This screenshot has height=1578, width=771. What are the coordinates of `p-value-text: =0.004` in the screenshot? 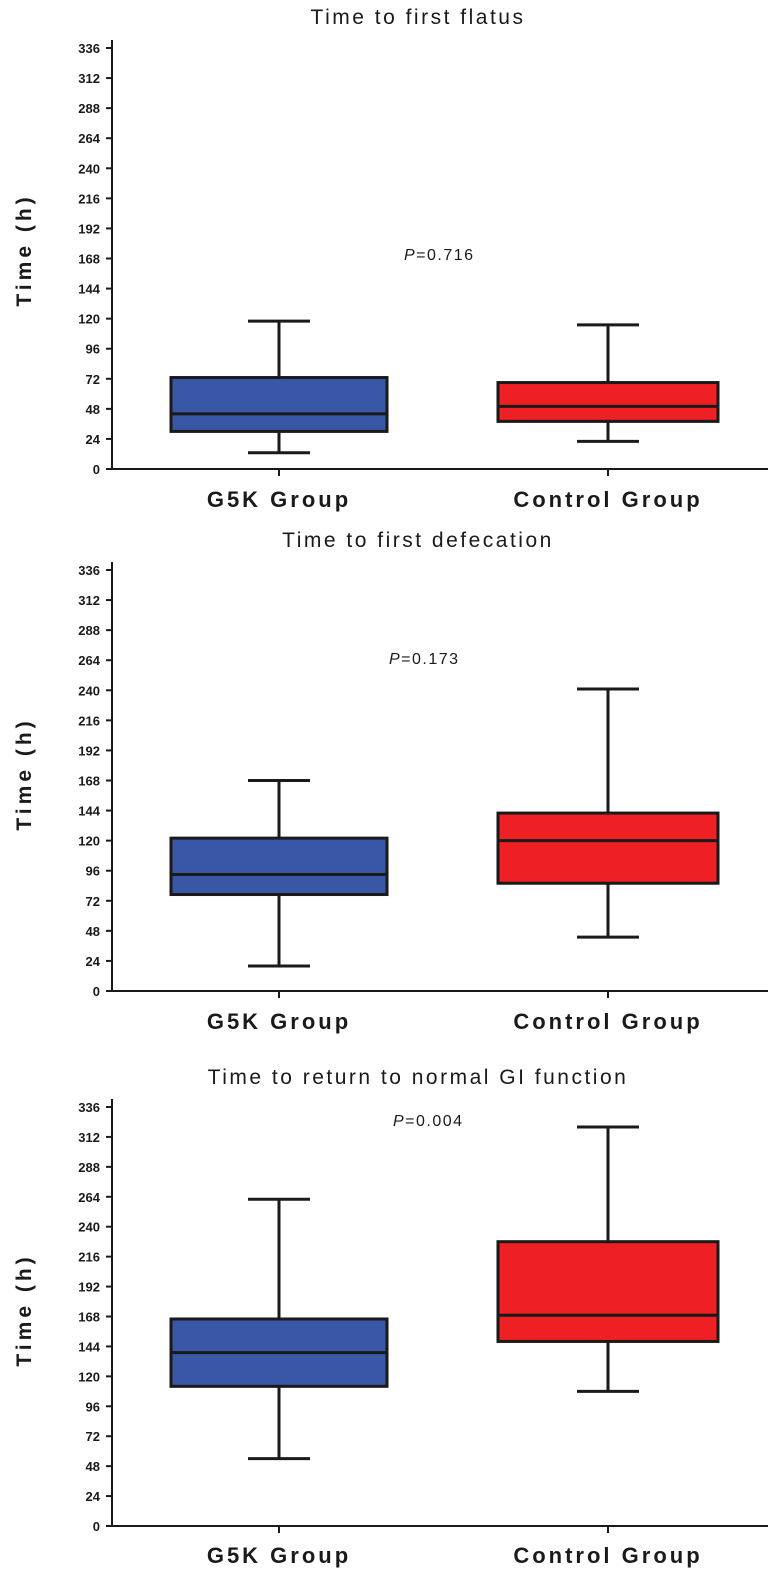 It's located at (434, 1121).